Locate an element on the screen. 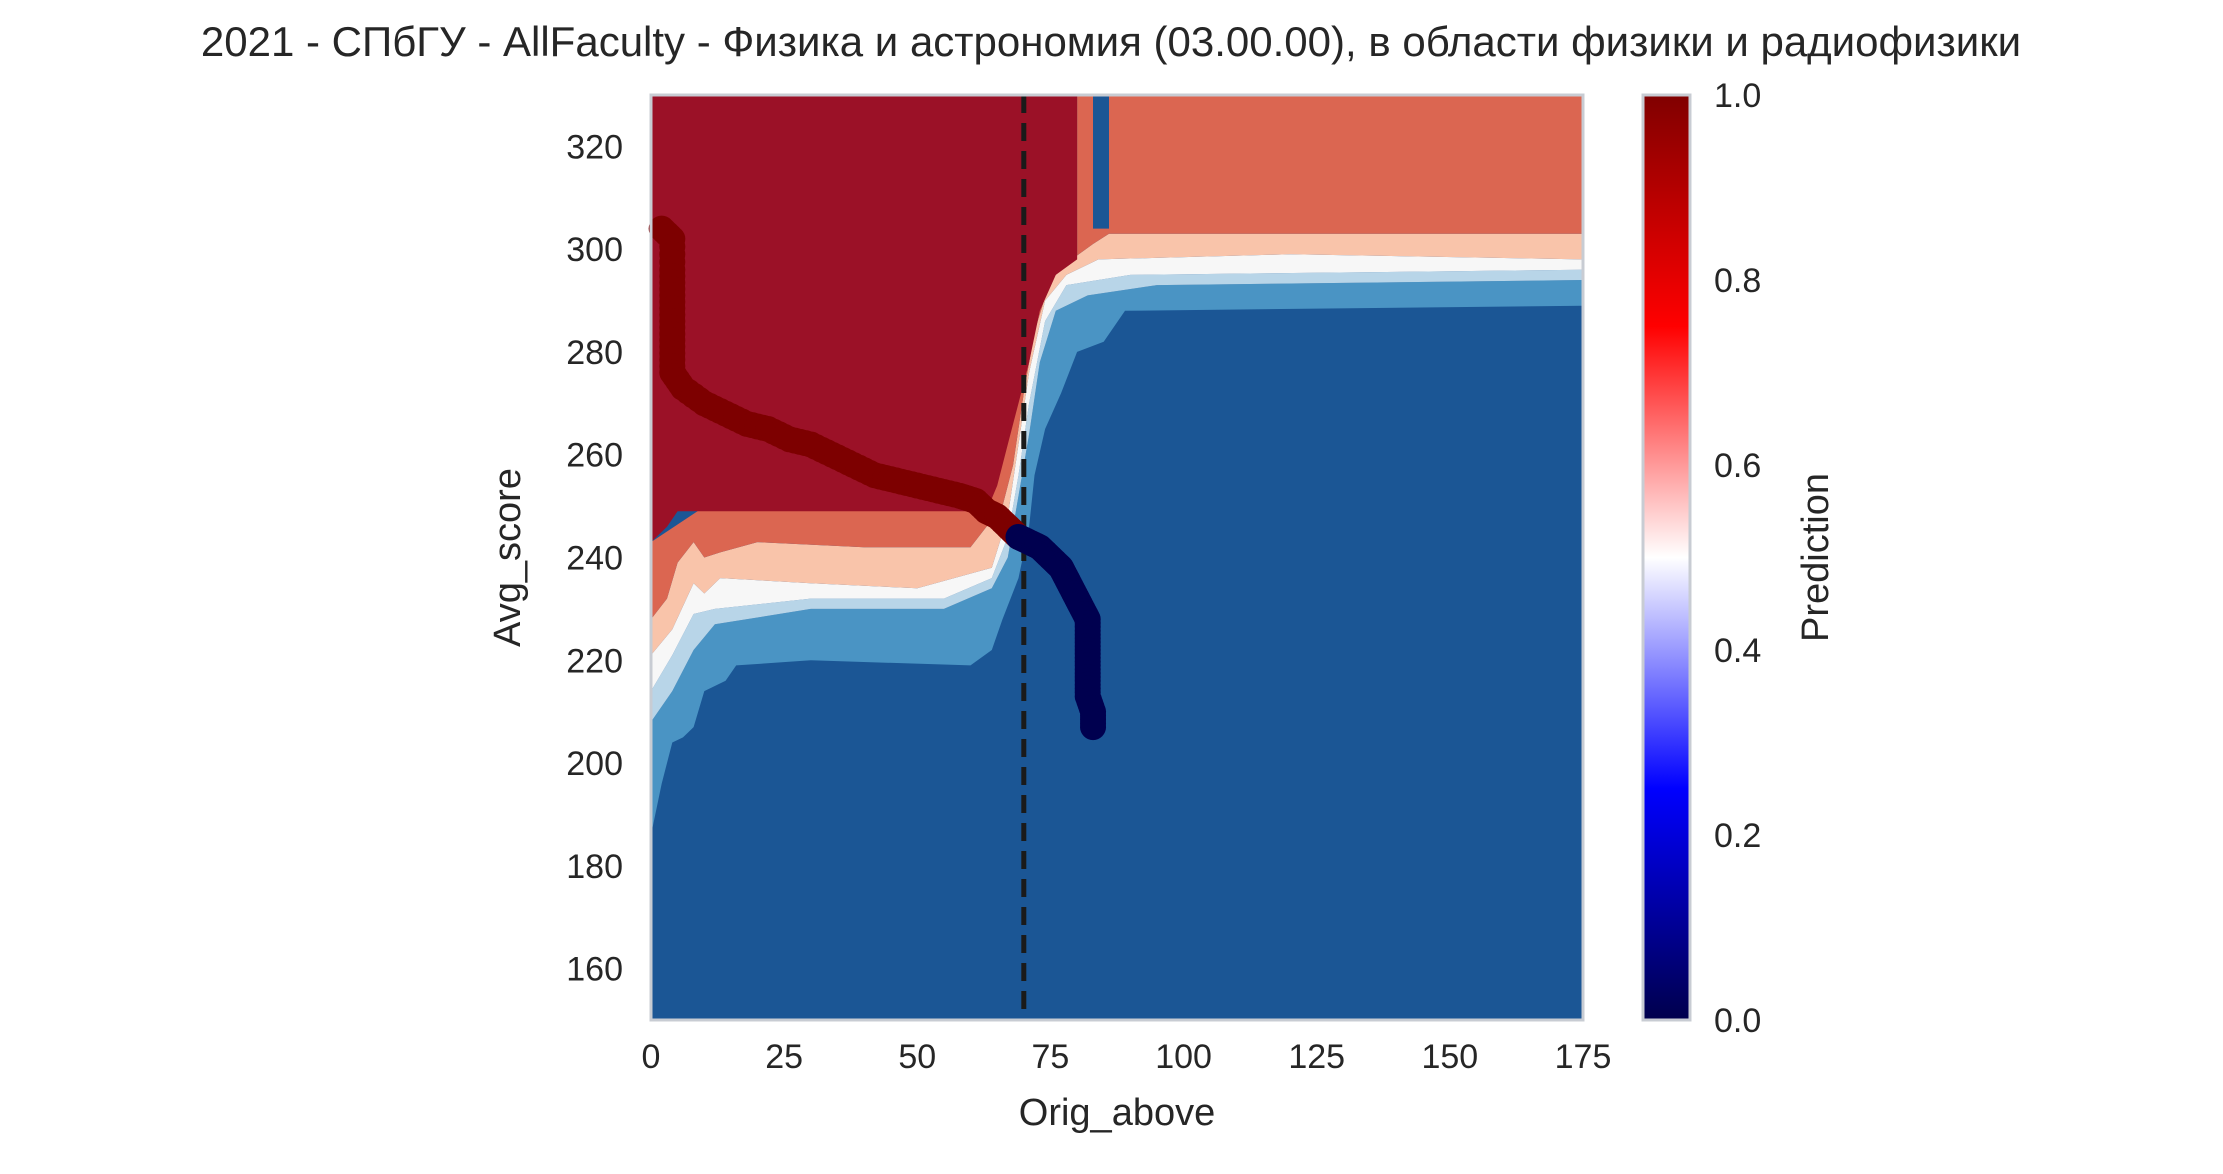  colorbar-label: Prediction is located at coordinates (1816, 557).